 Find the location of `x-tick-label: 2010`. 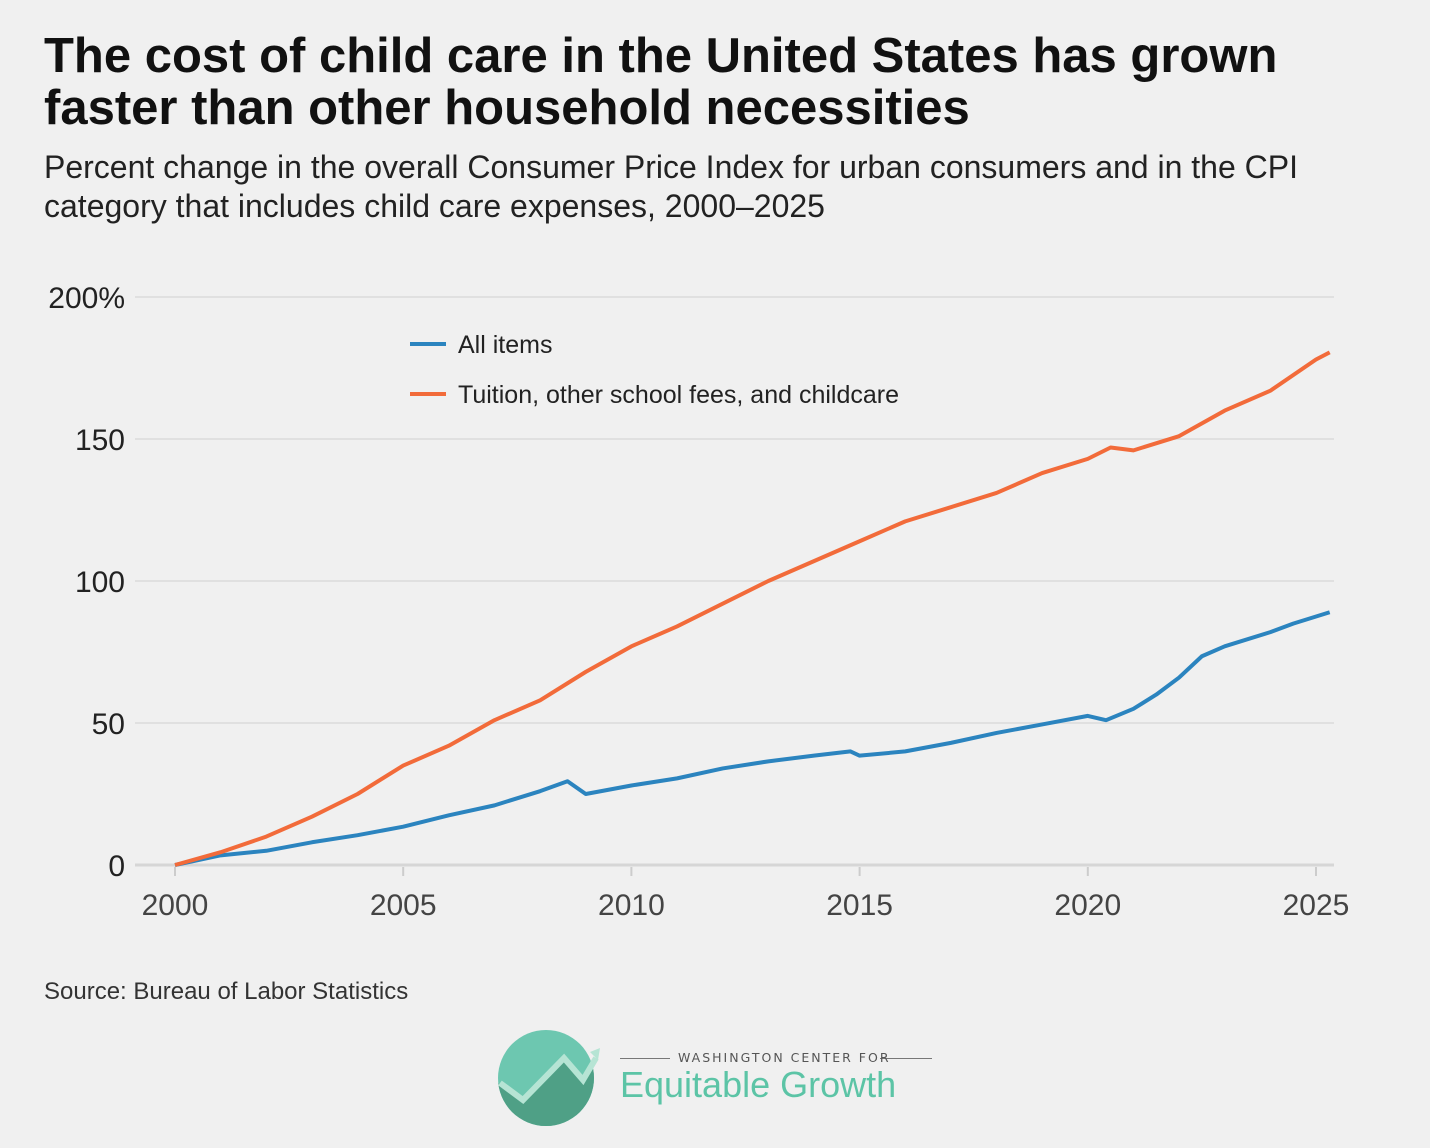

x-tick-label: 2010 is located at coordinates (631, 905).